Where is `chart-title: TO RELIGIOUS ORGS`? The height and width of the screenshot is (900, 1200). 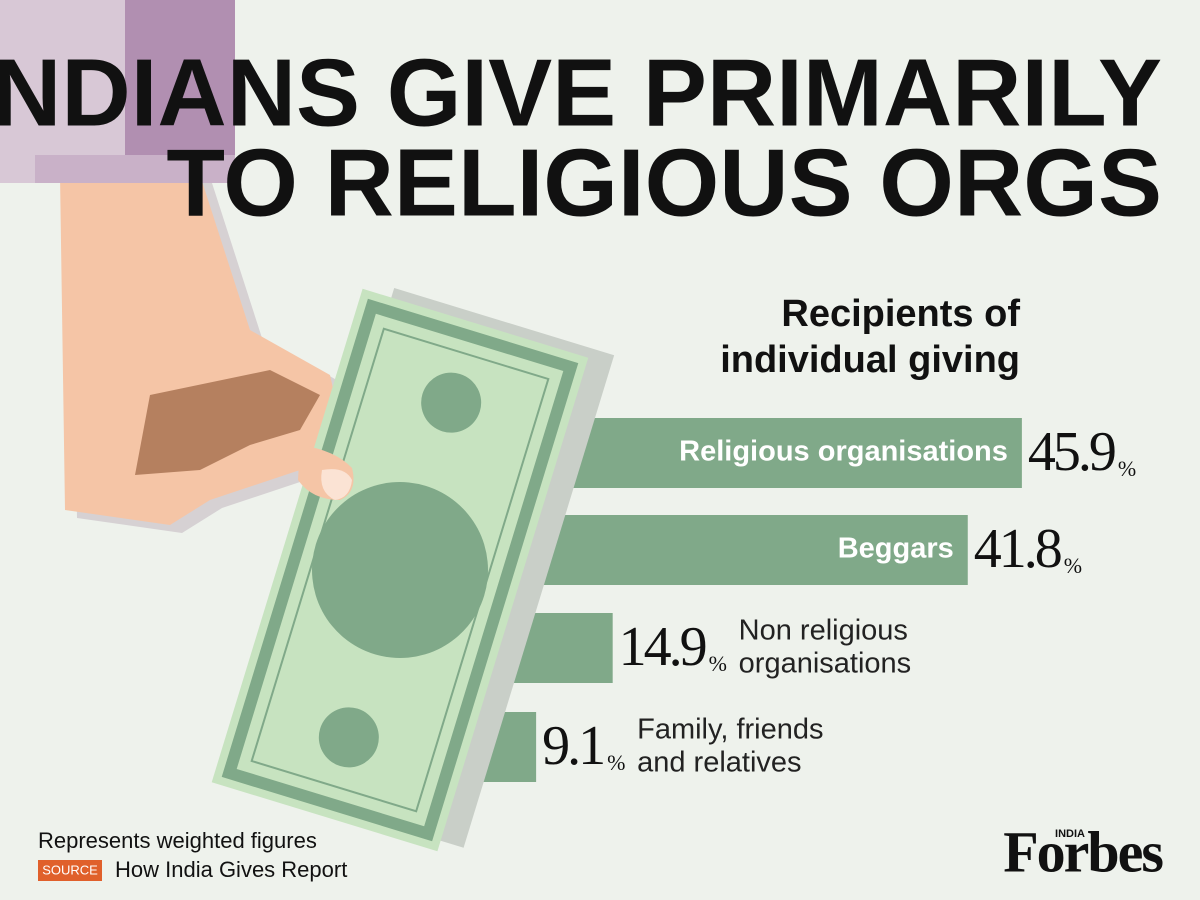
chart-title: TO RELIGIOUS ORGS is located at coordinates (664, 182).